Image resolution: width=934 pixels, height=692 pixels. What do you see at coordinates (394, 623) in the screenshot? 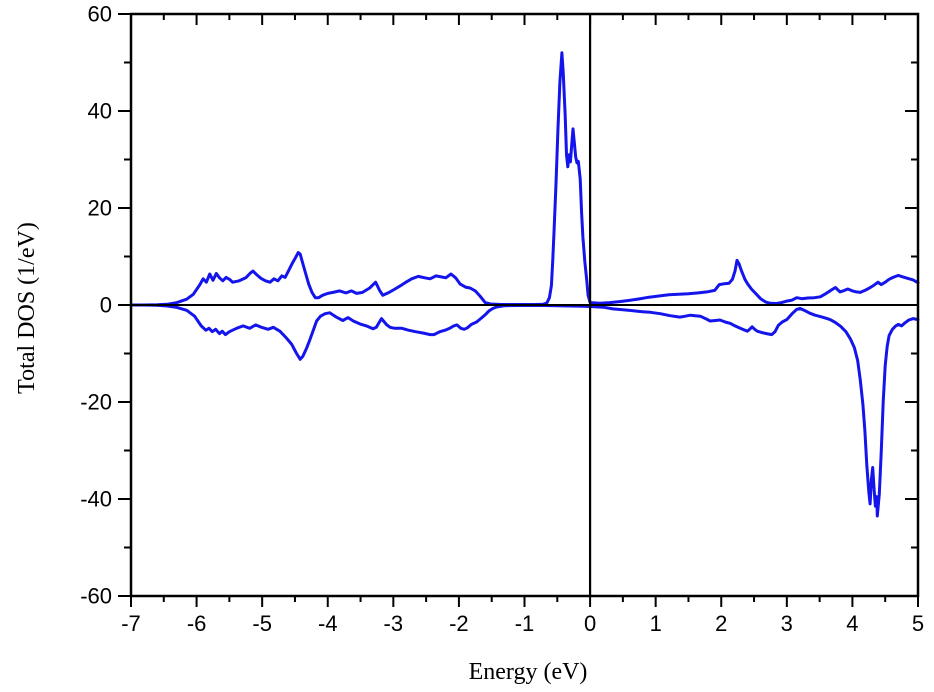
I see `x-tick-label: -3` at bounding box center [394, 623].